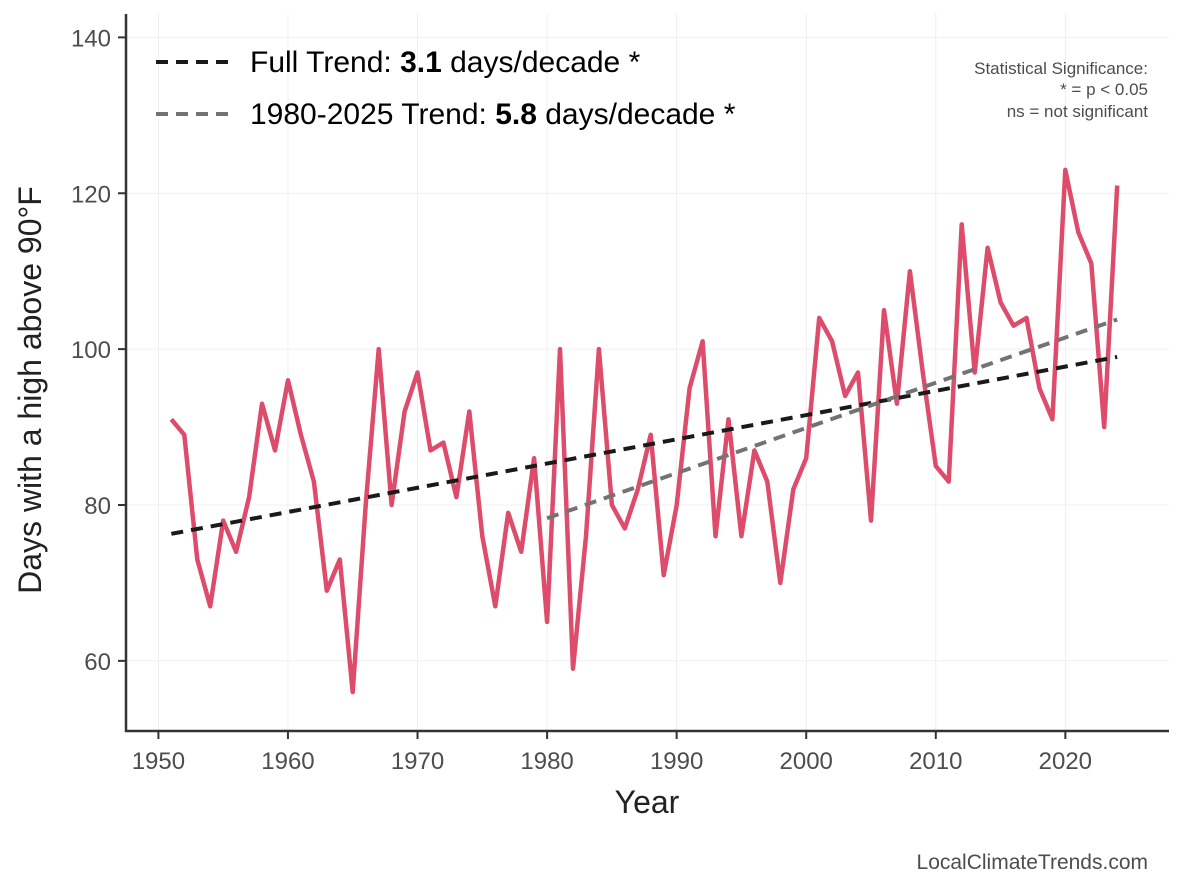  Describe the element at coordinates (1061, 68) in the screenshot. I see `significance-title: Statistical Significance:` at that location.